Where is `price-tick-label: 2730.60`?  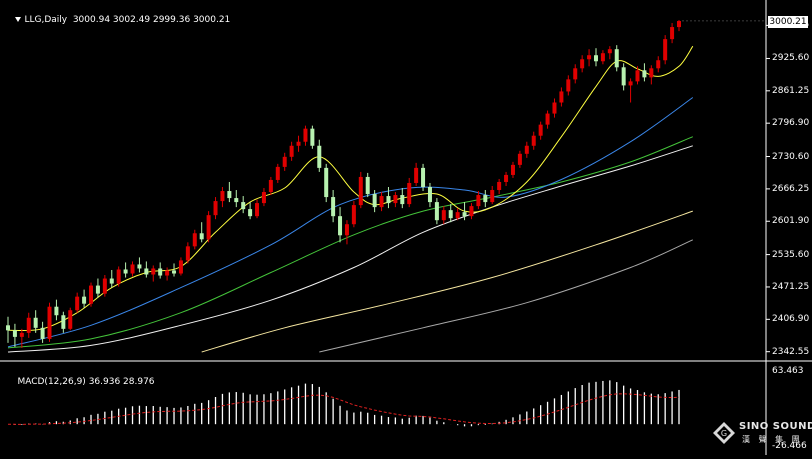 price-tick-label: 2730.60 is located at coordinates (791, 156).